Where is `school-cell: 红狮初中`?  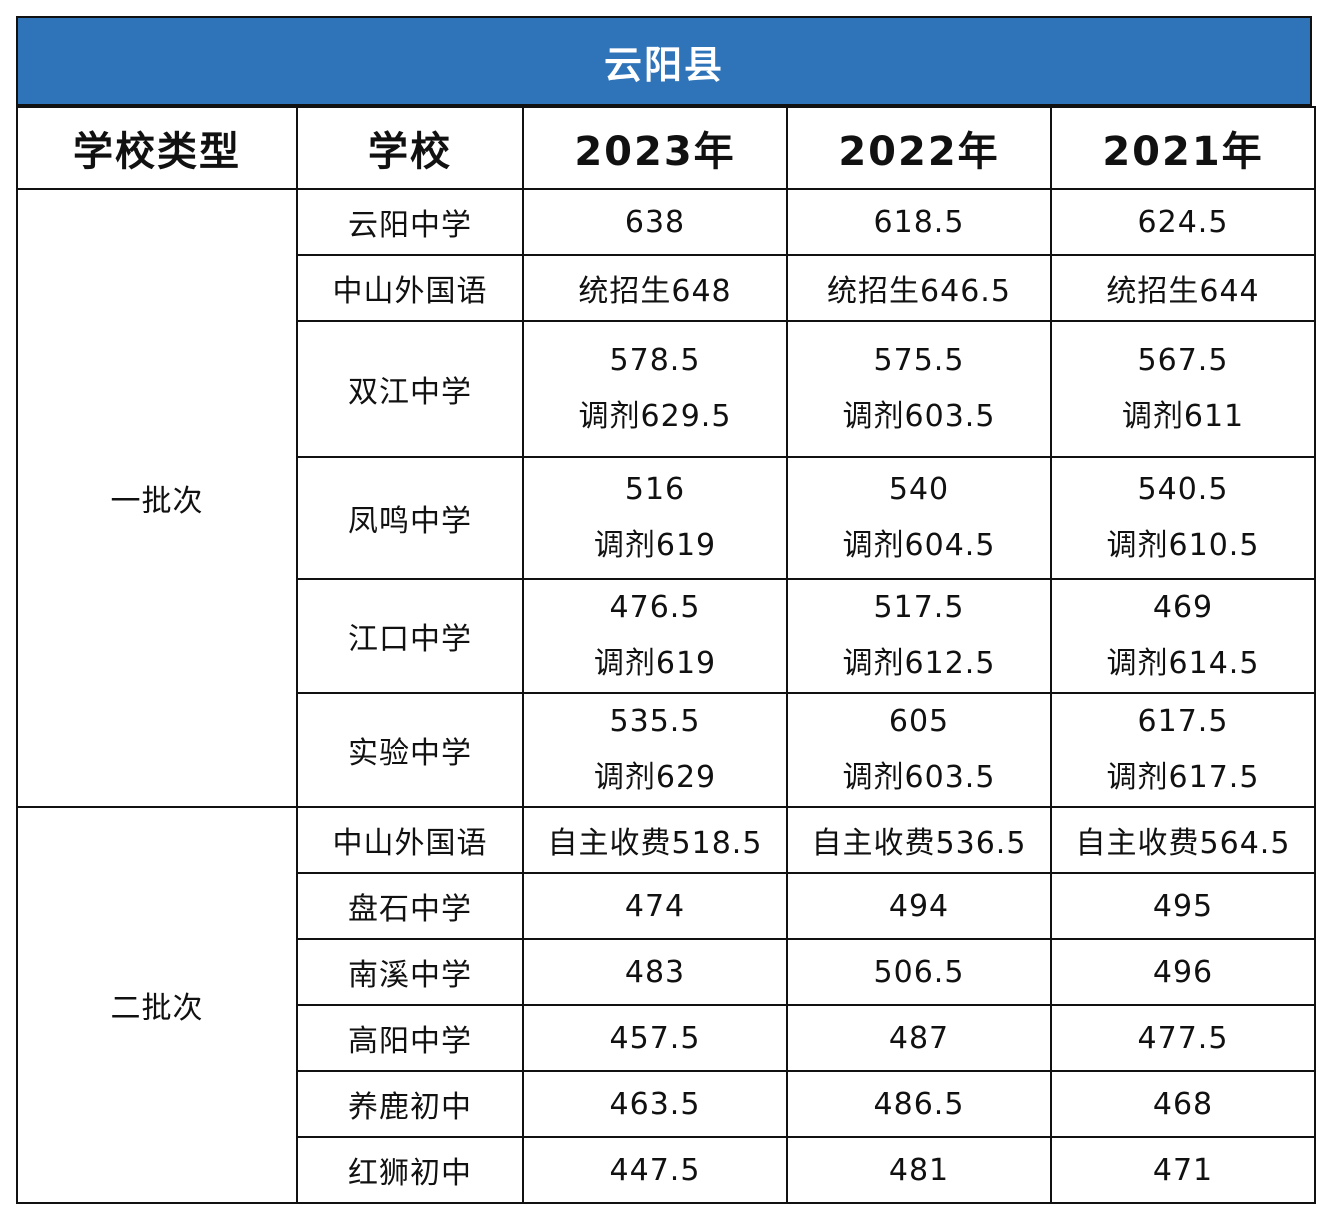
school-cell: 红狮初中 is located at coordinates (410, 1170).